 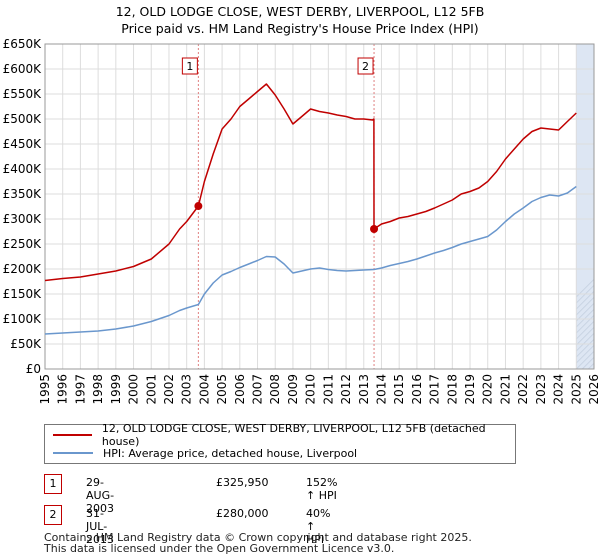 What do you see at coordinates (275, 389) in the screenshot?
I see `x-tick-label: 2008` at bounding box center [275, 389].